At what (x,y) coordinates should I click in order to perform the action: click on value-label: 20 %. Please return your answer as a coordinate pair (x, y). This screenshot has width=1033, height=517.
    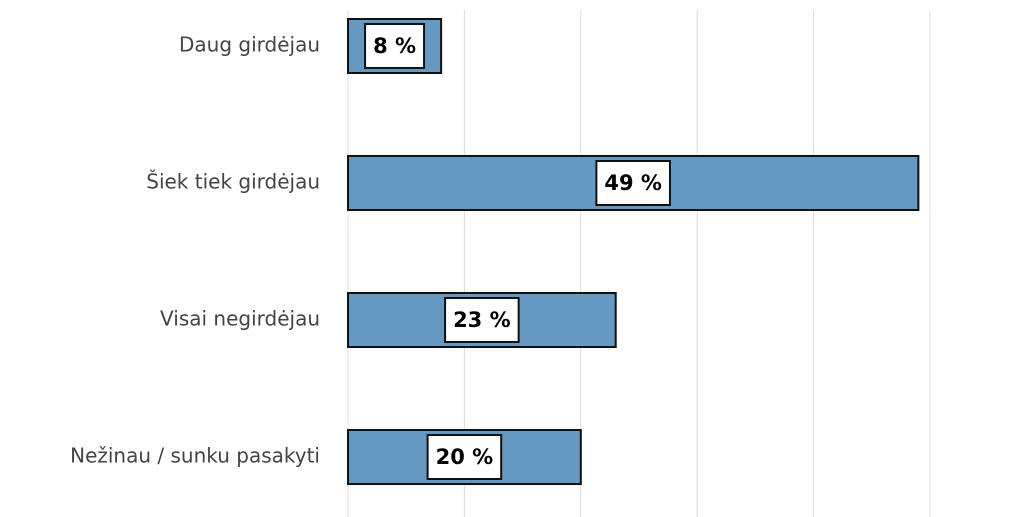
    Looking at the image, I should click on (465, 457).